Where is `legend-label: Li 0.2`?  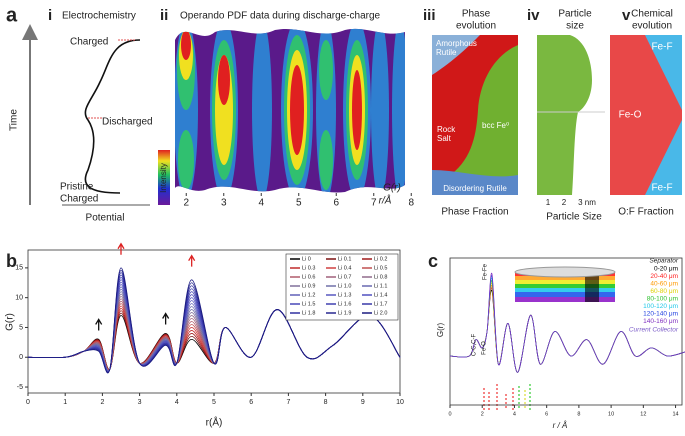
legend-label: Li 0.2 is located at coordinates (380, 259).